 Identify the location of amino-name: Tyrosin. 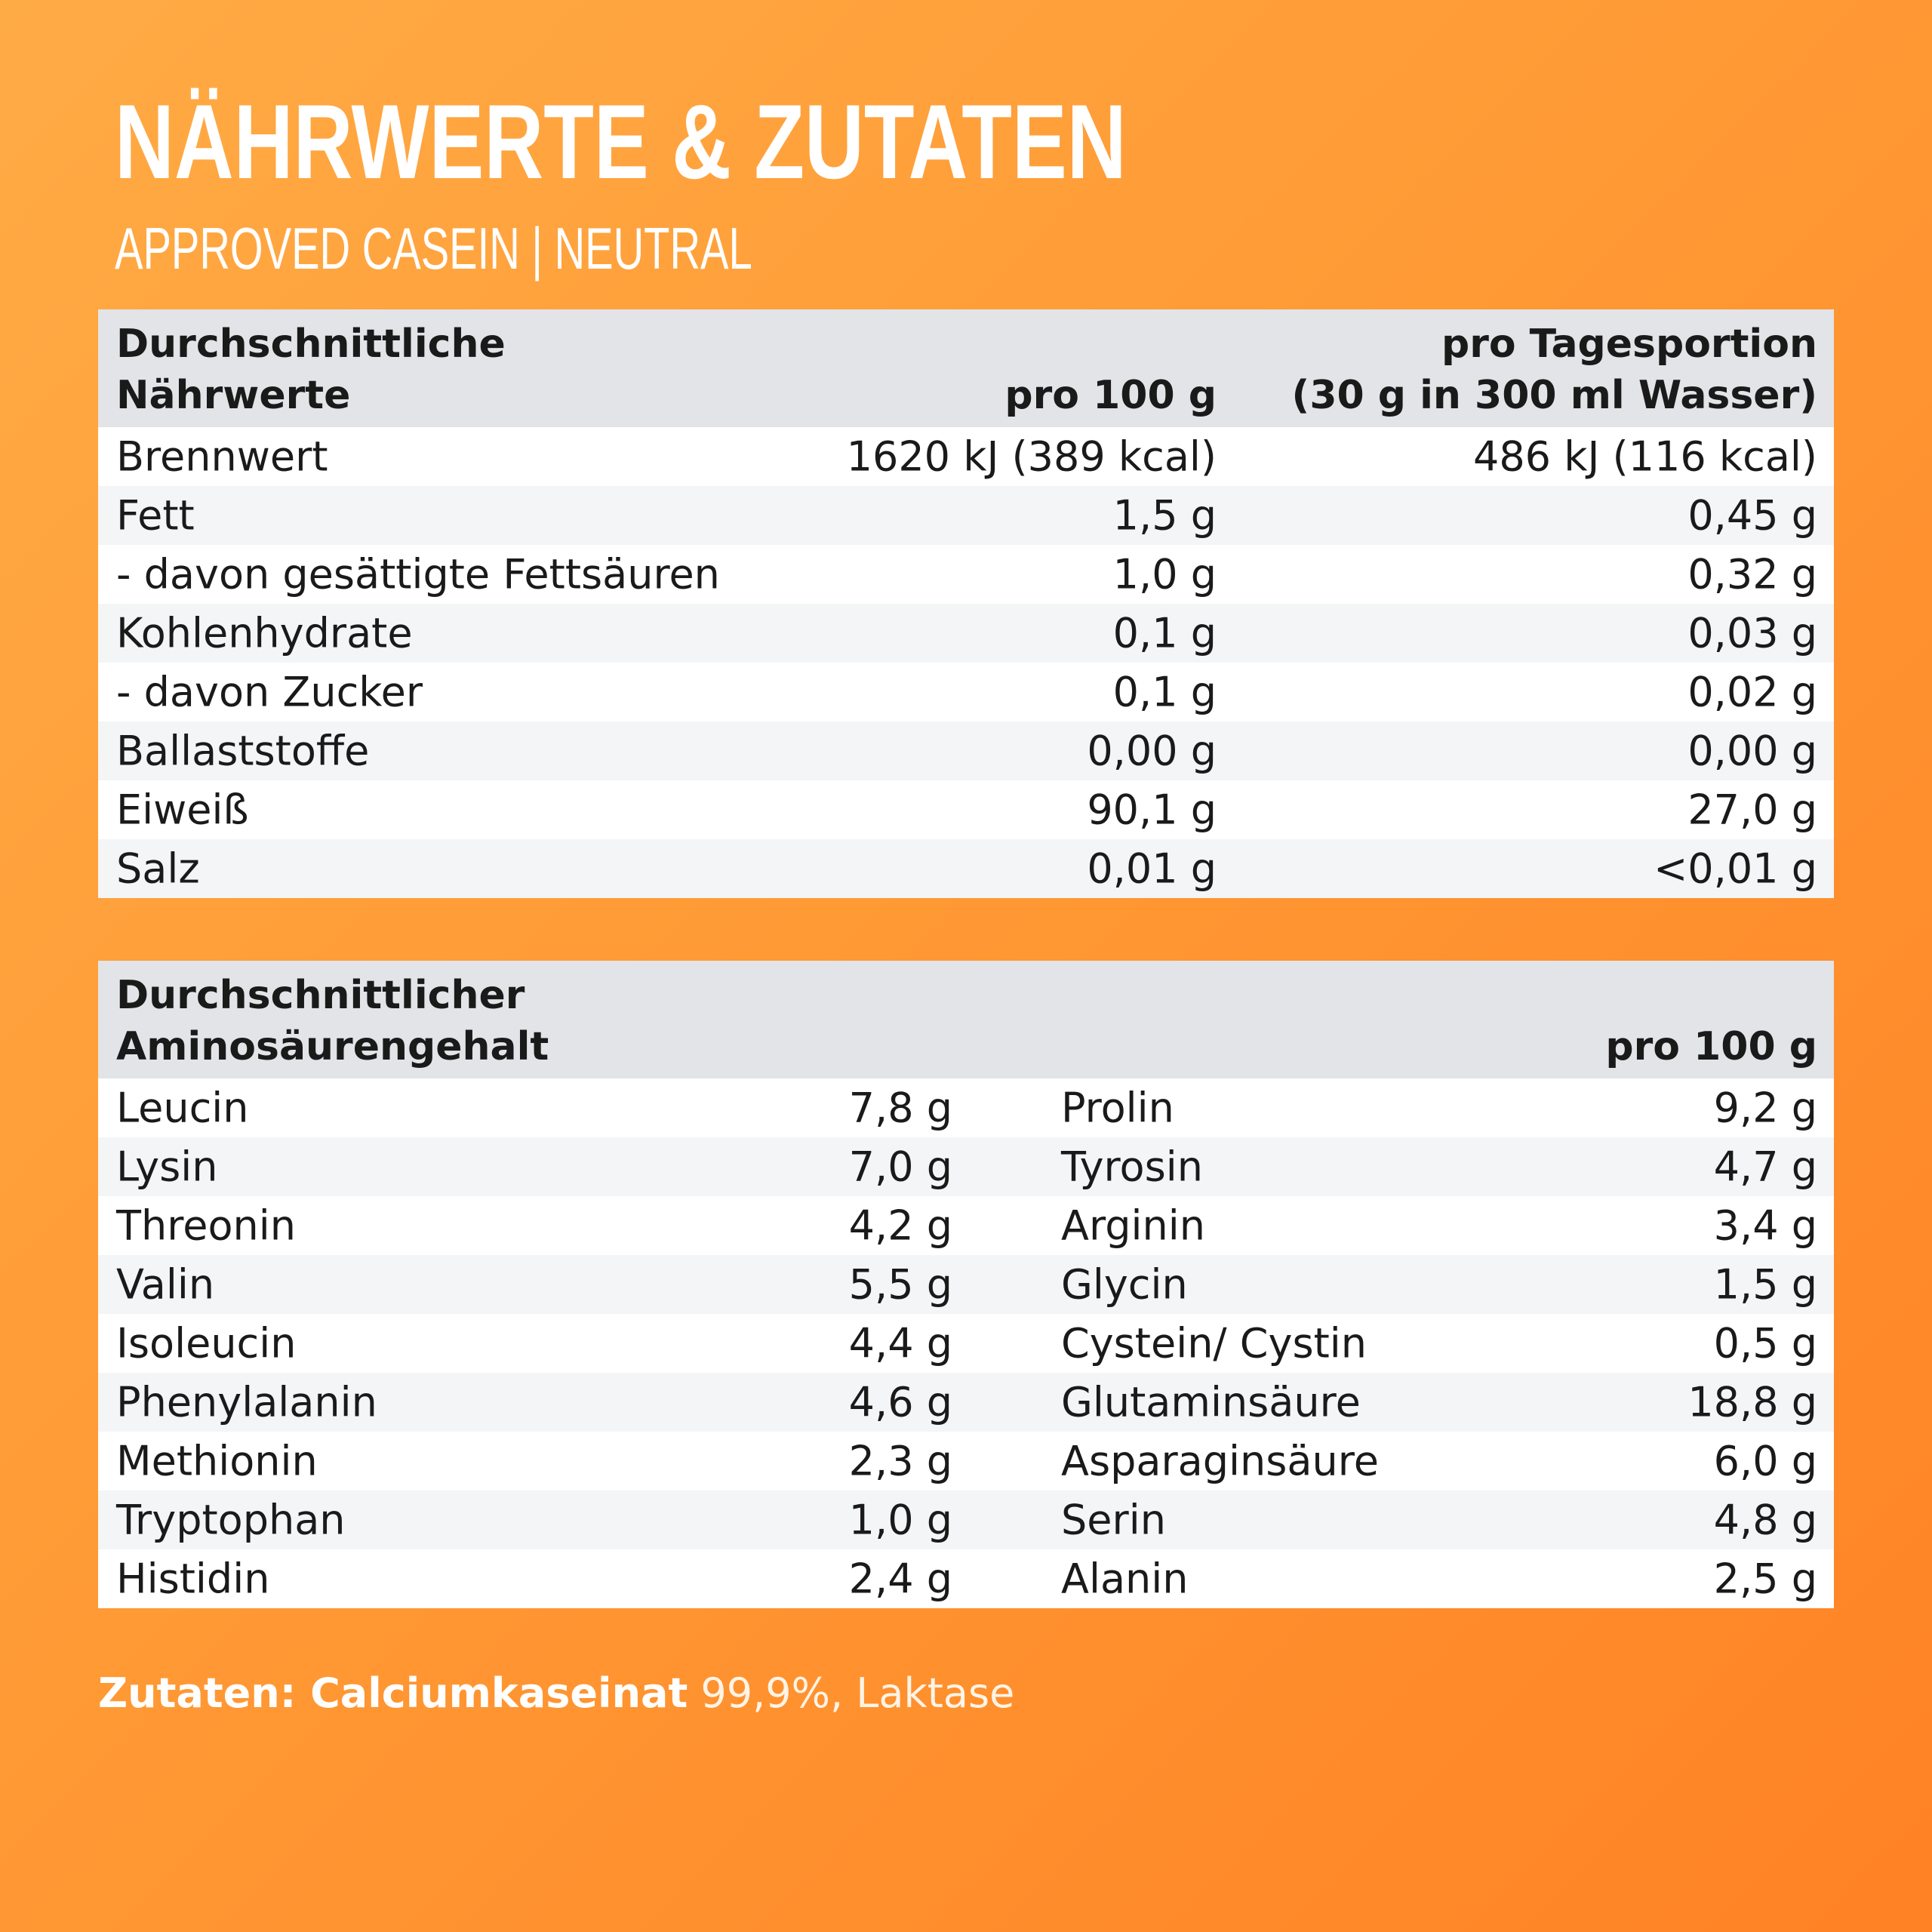
(1132, 1167).